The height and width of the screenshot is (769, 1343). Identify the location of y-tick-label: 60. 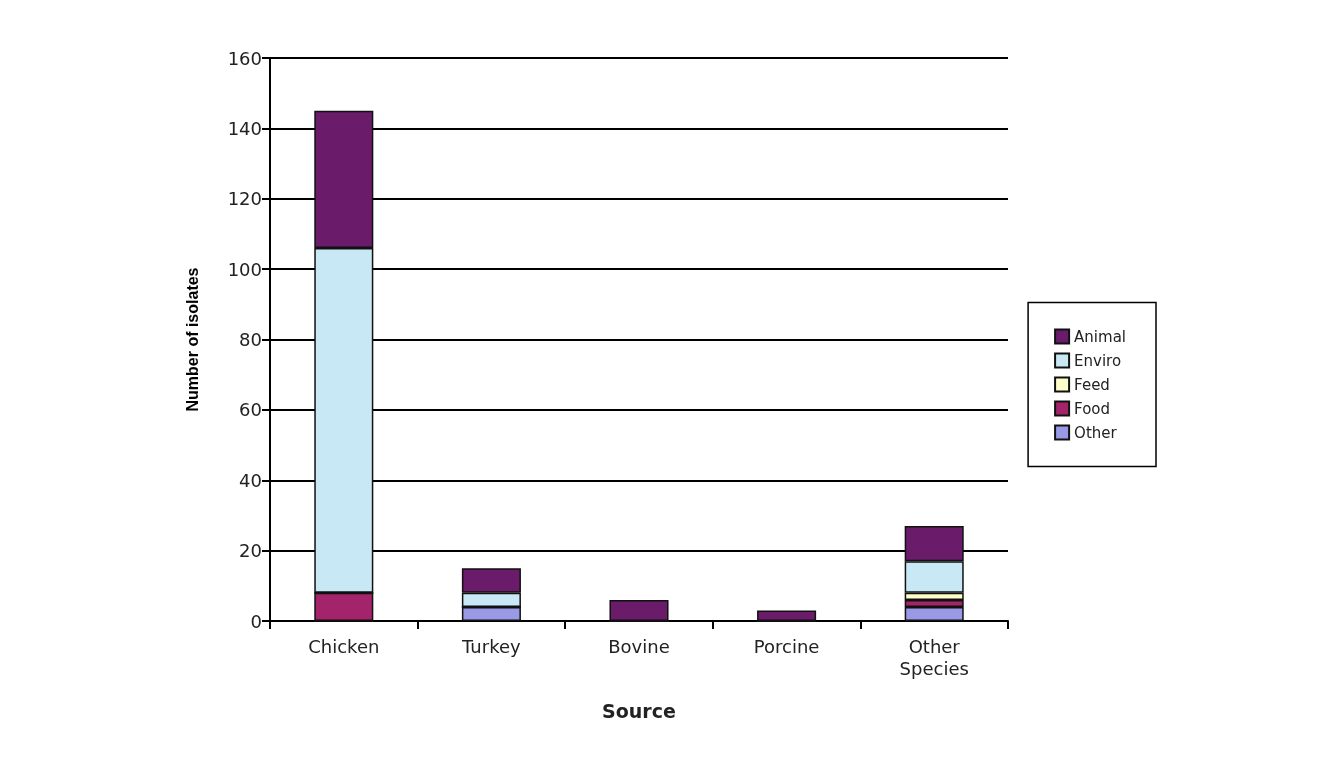
(250, 410).